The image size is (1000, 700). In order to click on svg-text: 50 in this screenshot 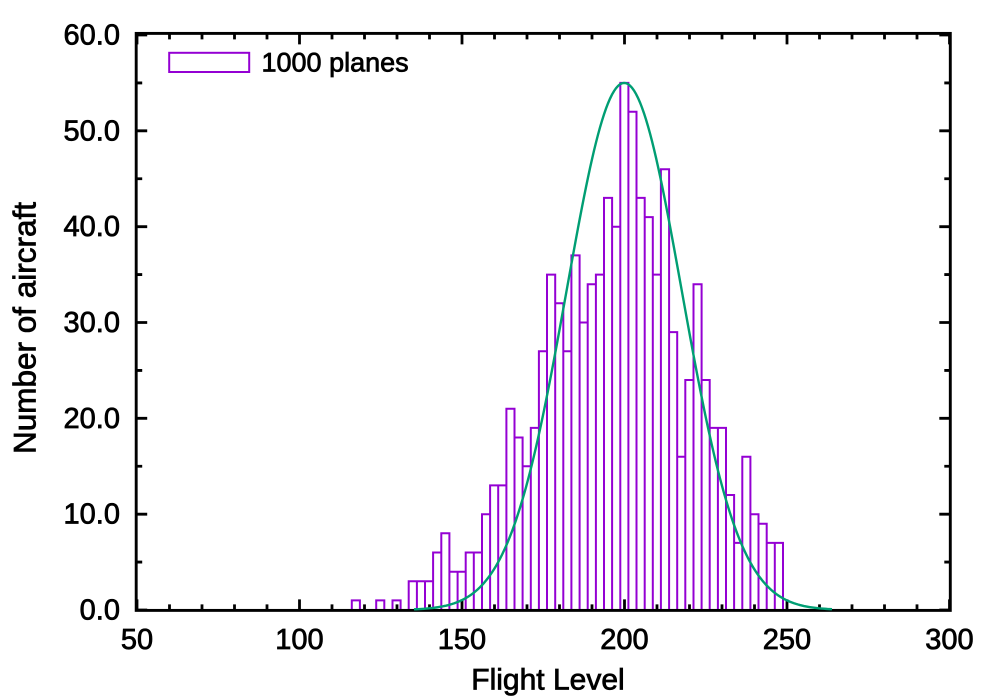, I will do `click(137, 640)`.